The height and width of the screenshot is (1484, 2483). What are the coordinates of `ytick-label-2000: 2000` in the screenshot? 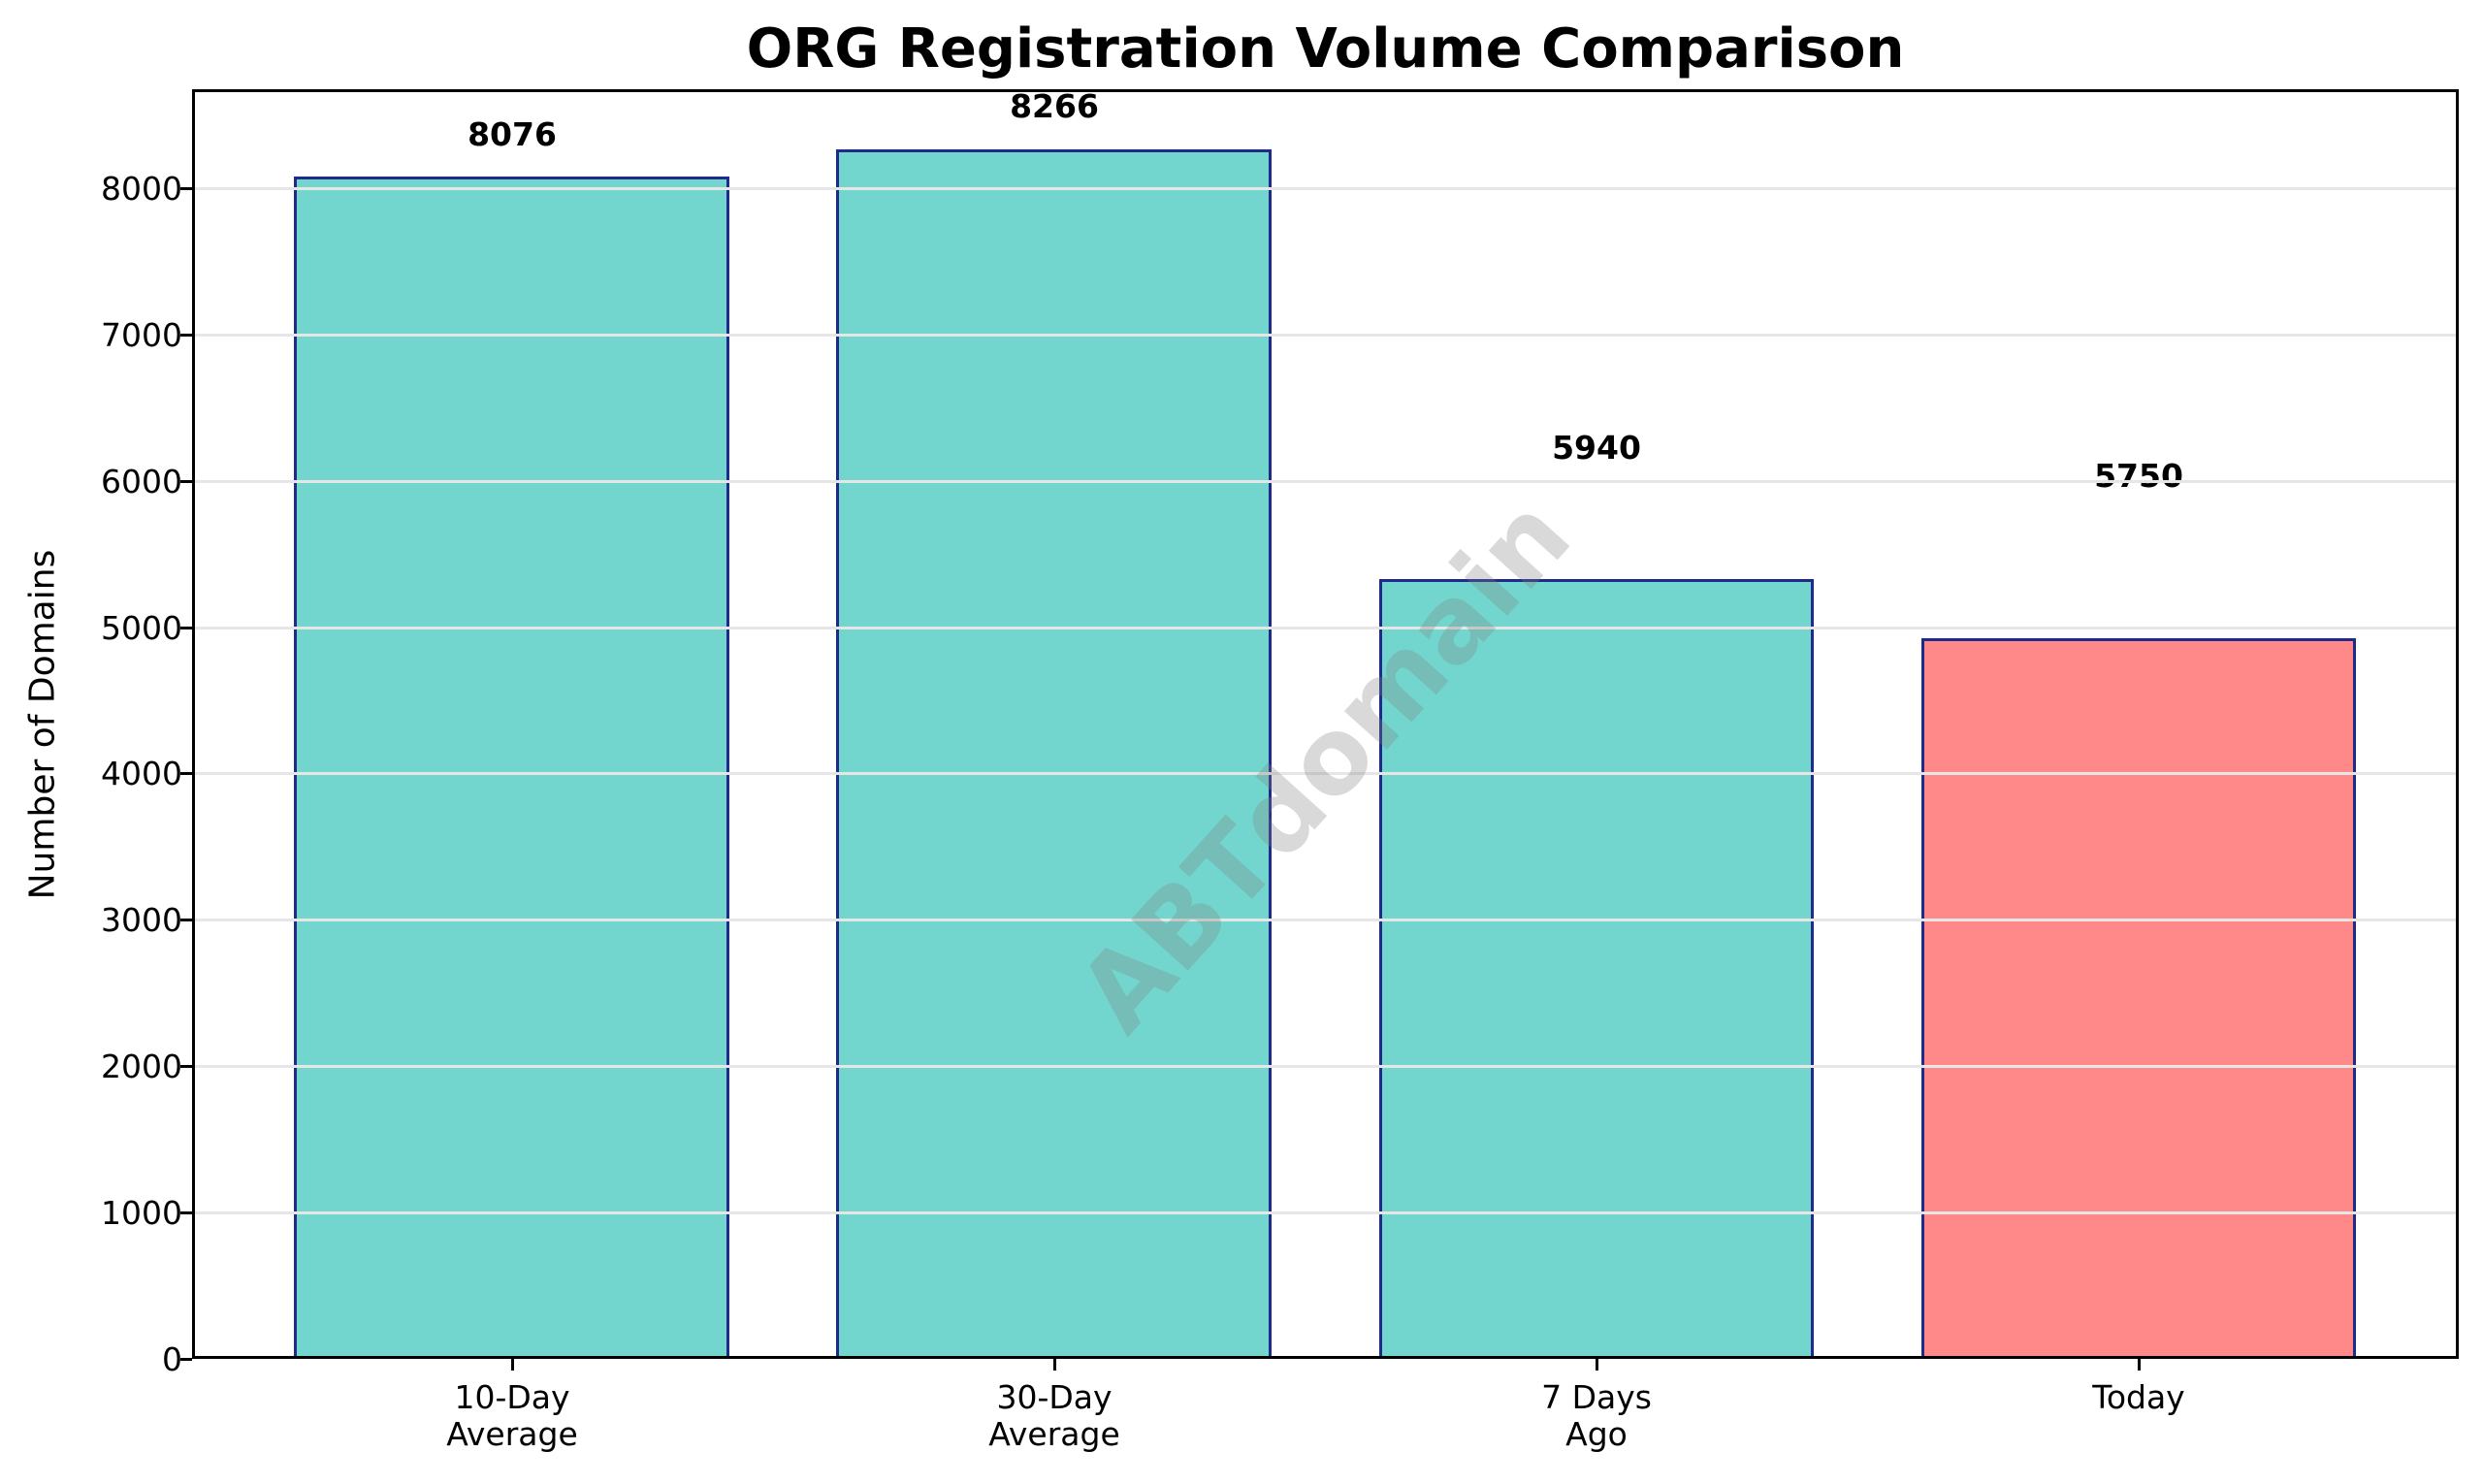 It's located at (141, 1066).